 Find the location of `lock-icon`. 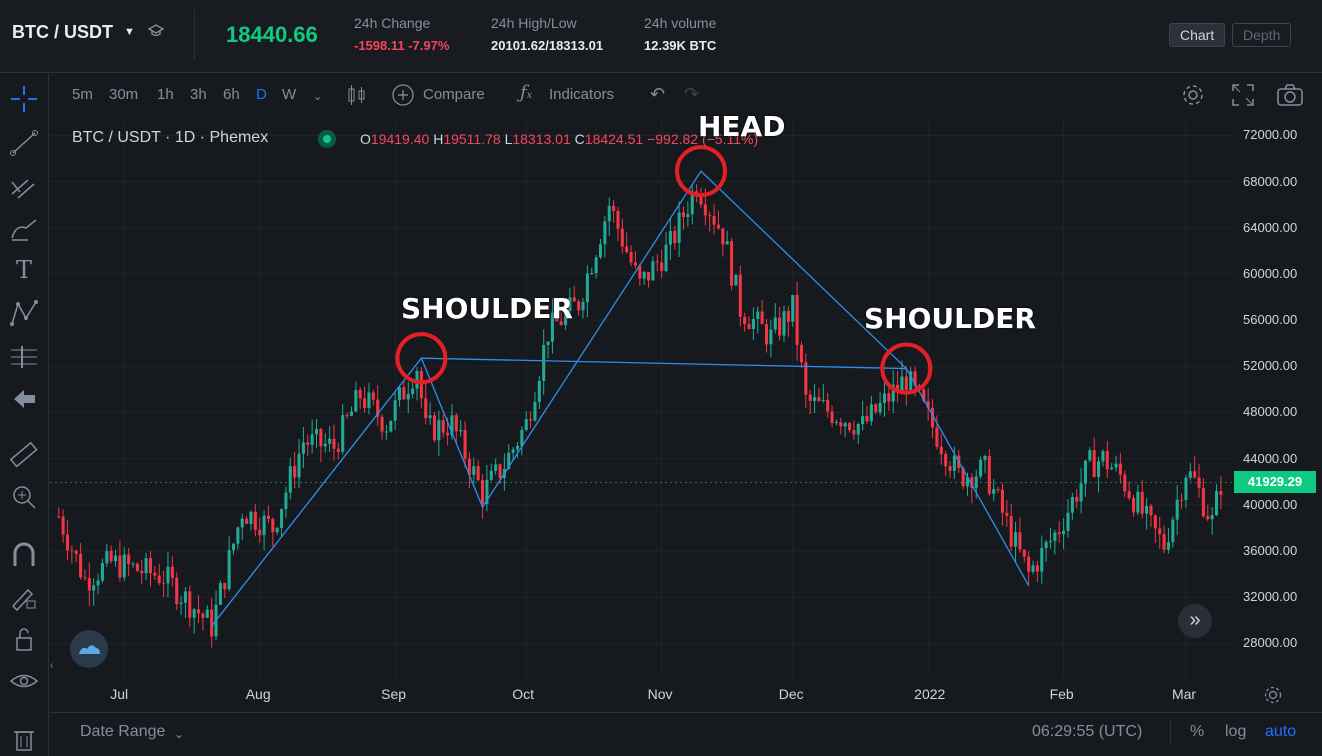

lock-icon is located at coordinates (24, 639).